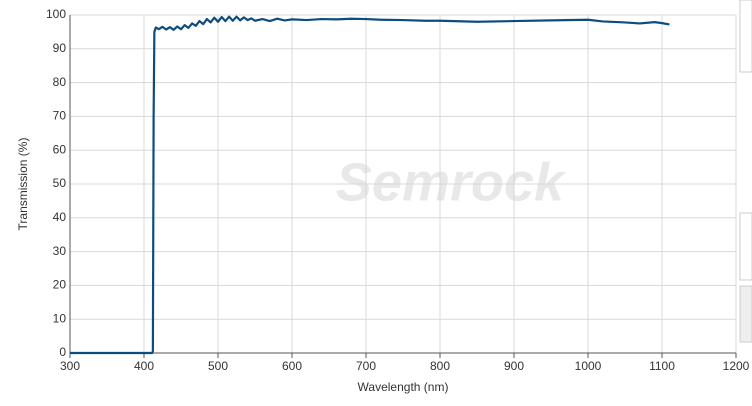 The height and width of the screenshot is (406, 752). What do you see at coordinates (60, 149) in the screenshot?
I see `y-tick-label: 60` at bounding box center [60, 149].